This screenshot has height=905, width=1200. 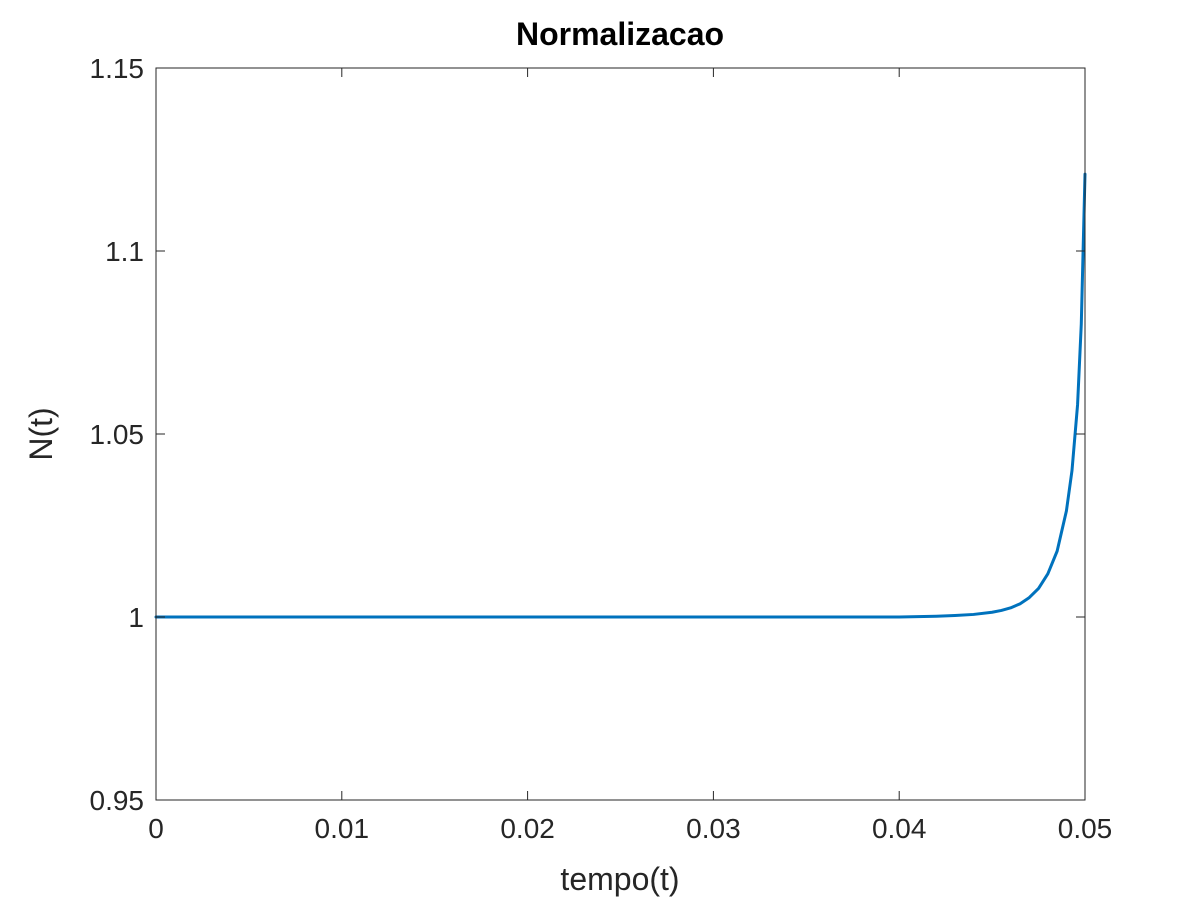 I want to click on y-tick-label: 0.95, so click(x=117, y=800).